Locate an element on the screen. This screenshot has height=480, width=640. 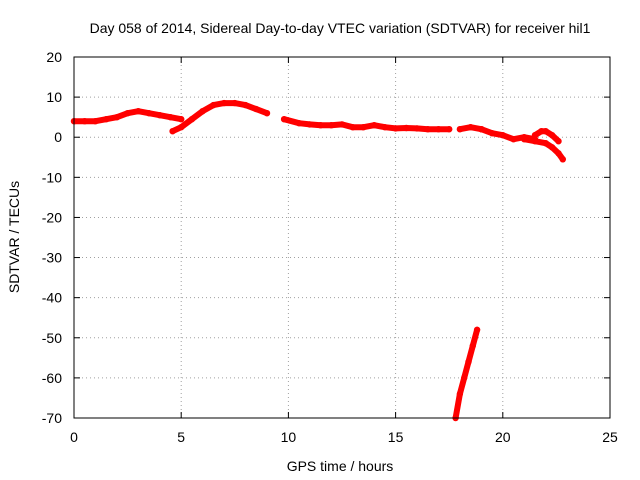
x-tick-label: 10 is located at coordinates (289, 437).